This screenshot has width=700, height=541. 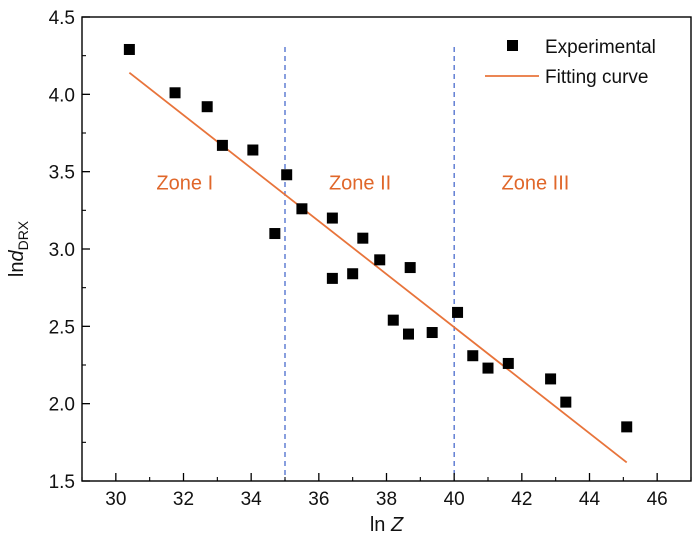 I want to click on y-tick-label: 1.5, so click(x=62, y=482).